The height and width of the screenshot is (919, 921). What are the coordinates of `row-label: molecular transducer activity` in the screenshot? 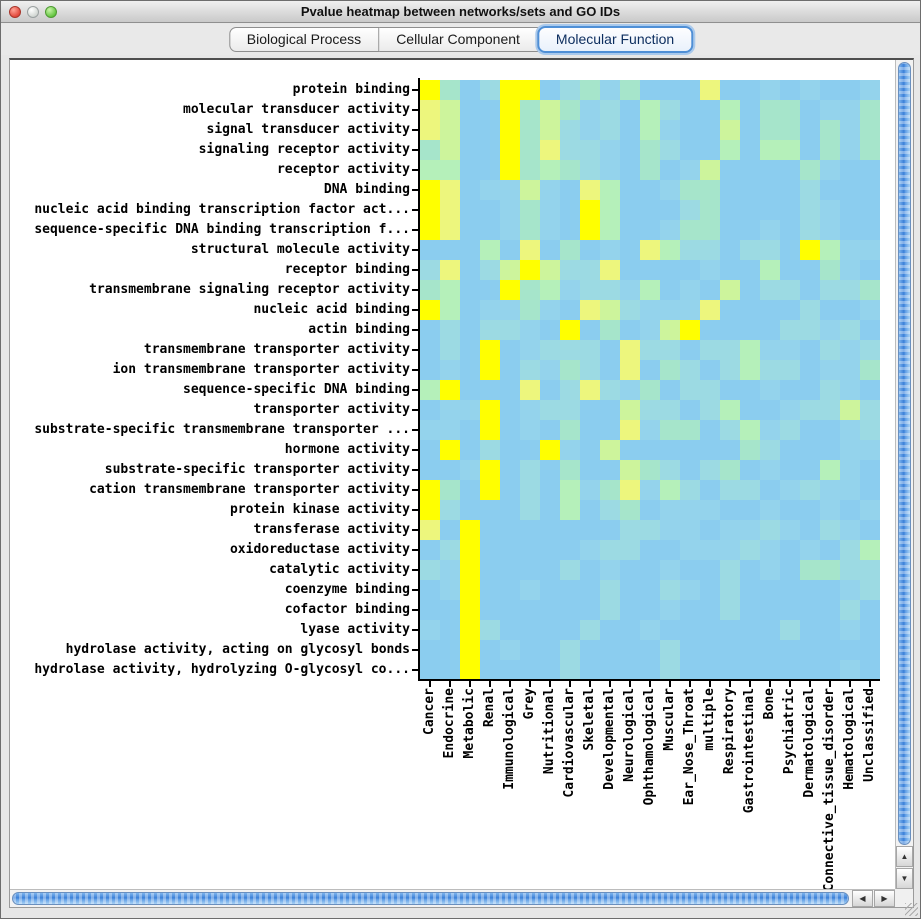 It's located at (296, 109).